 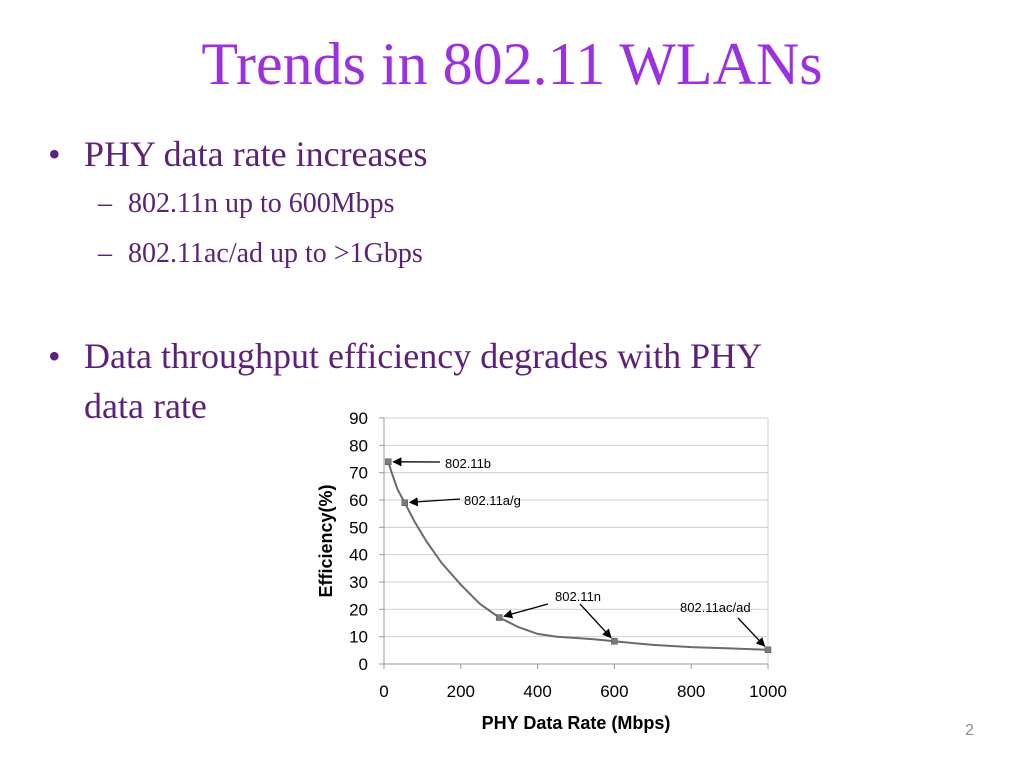 I want to click on bullet-text: PHY data rate increases, so click(x=256, y=154).